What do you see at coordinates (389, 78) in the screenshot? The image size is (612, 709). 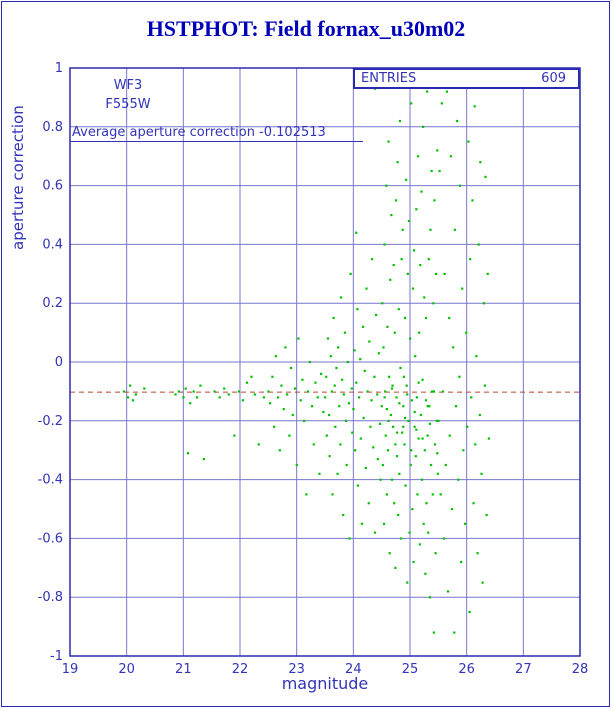 I see `entries-label: ENTRIES` at bounding box center [389, 78].